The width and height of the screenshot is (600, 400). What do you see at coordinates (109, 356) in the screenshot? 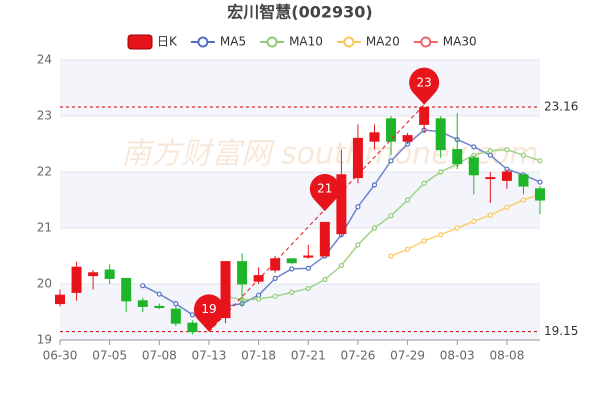
I see `x-tick-label: 07-05` at bounding box center [109, 356].